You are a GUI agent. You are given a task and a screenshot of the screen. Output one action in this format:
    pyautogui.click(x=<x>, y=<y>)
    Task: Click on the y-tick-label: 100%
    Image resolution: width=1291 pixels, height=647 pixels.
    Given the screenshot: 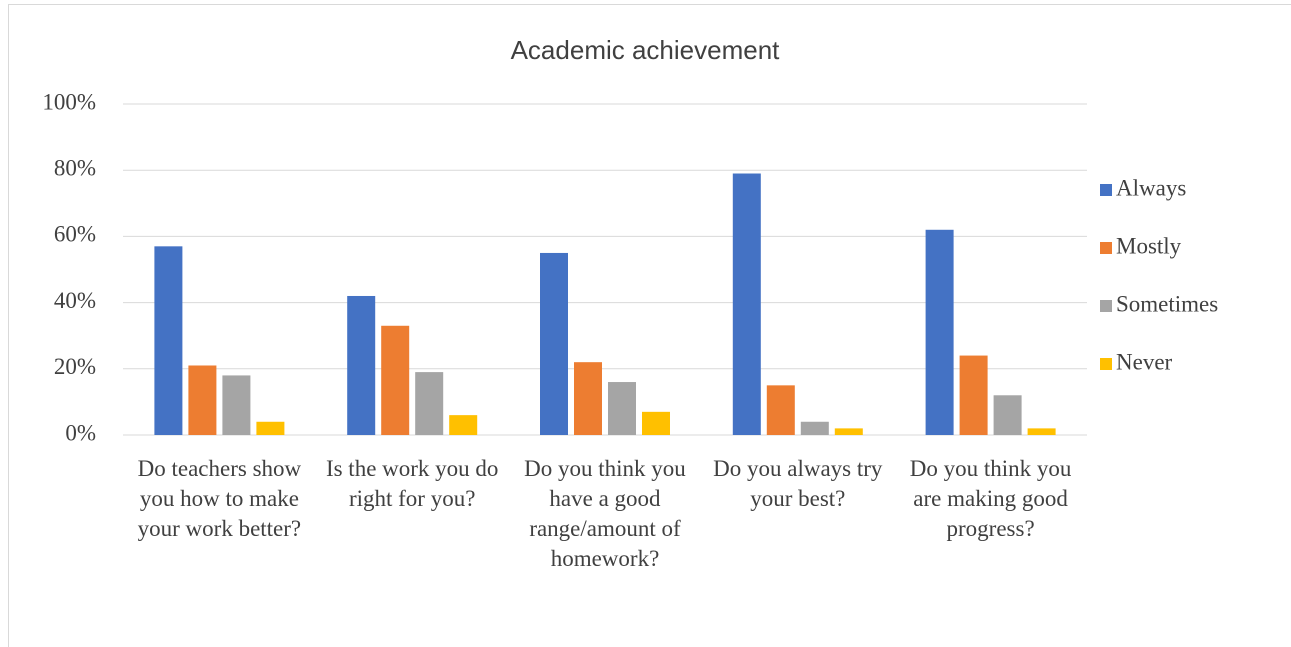 What is the action you would take?
    pyautogui.click(x=69, y=101)
    